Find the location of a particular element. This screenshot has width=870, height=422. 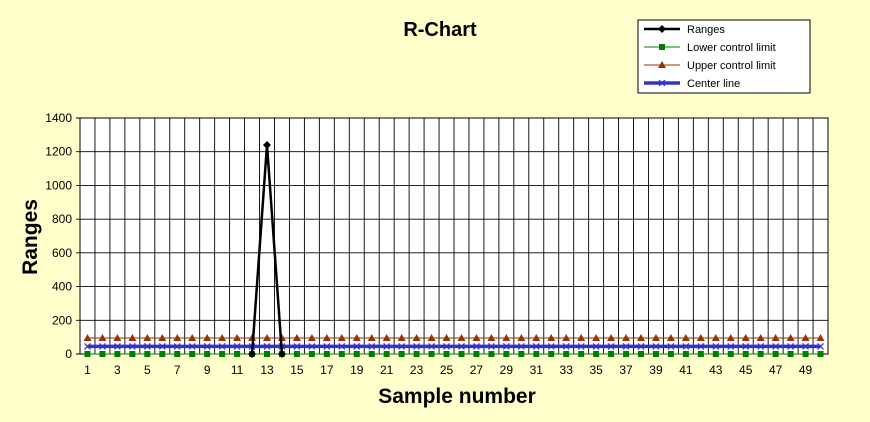

x-tick-label: 43 is located at coordinates (716, 370).